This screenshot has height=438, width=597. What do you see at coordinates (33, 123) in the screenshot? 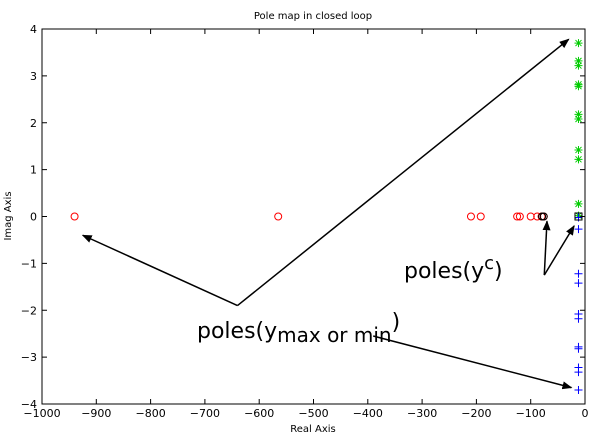
I see `y-tick-label: 2` at bounding box center [33, 123].